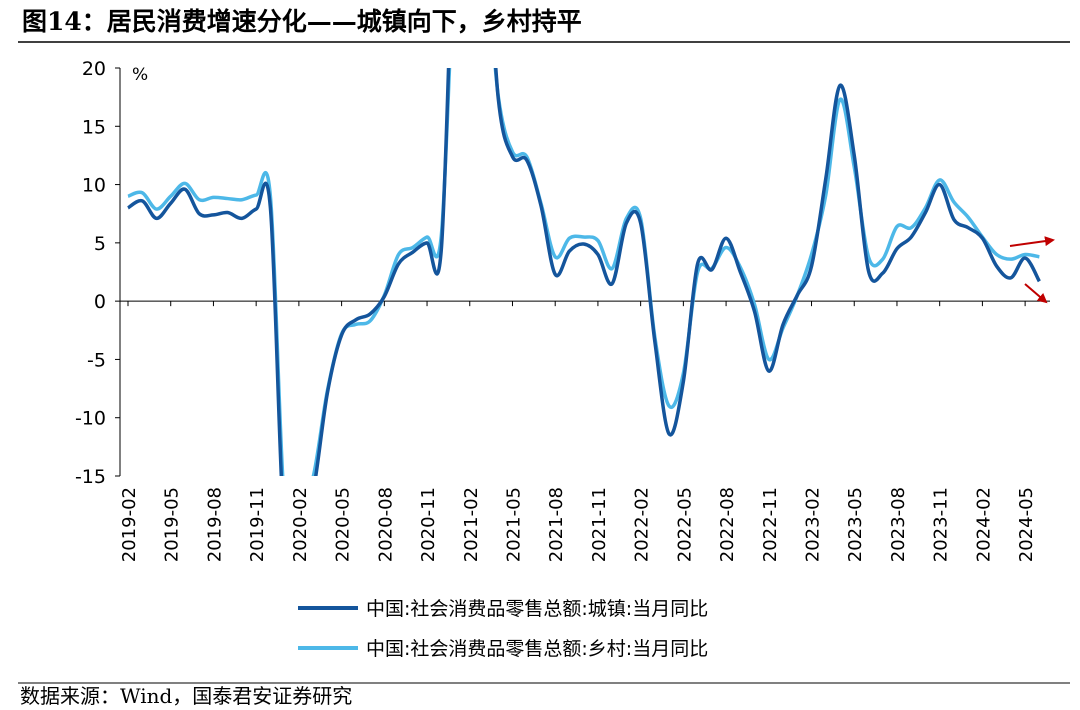 This screenshot has width=1080, height=710. I want to click on y-axis-label: %, so click(140, 75).